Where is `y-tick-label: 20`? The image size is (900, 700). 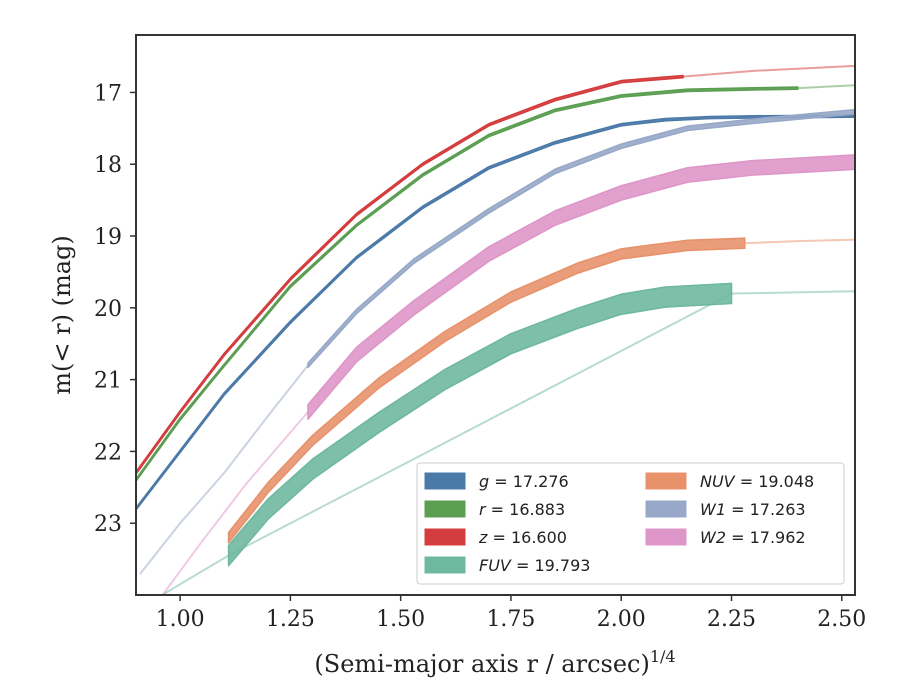
y-tick-label: 20 is located at coordinates (108, 309).